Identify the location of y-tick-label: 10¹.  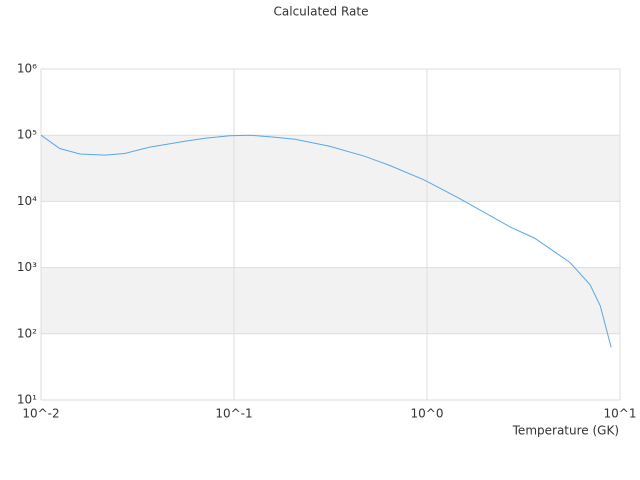
(27, 400).